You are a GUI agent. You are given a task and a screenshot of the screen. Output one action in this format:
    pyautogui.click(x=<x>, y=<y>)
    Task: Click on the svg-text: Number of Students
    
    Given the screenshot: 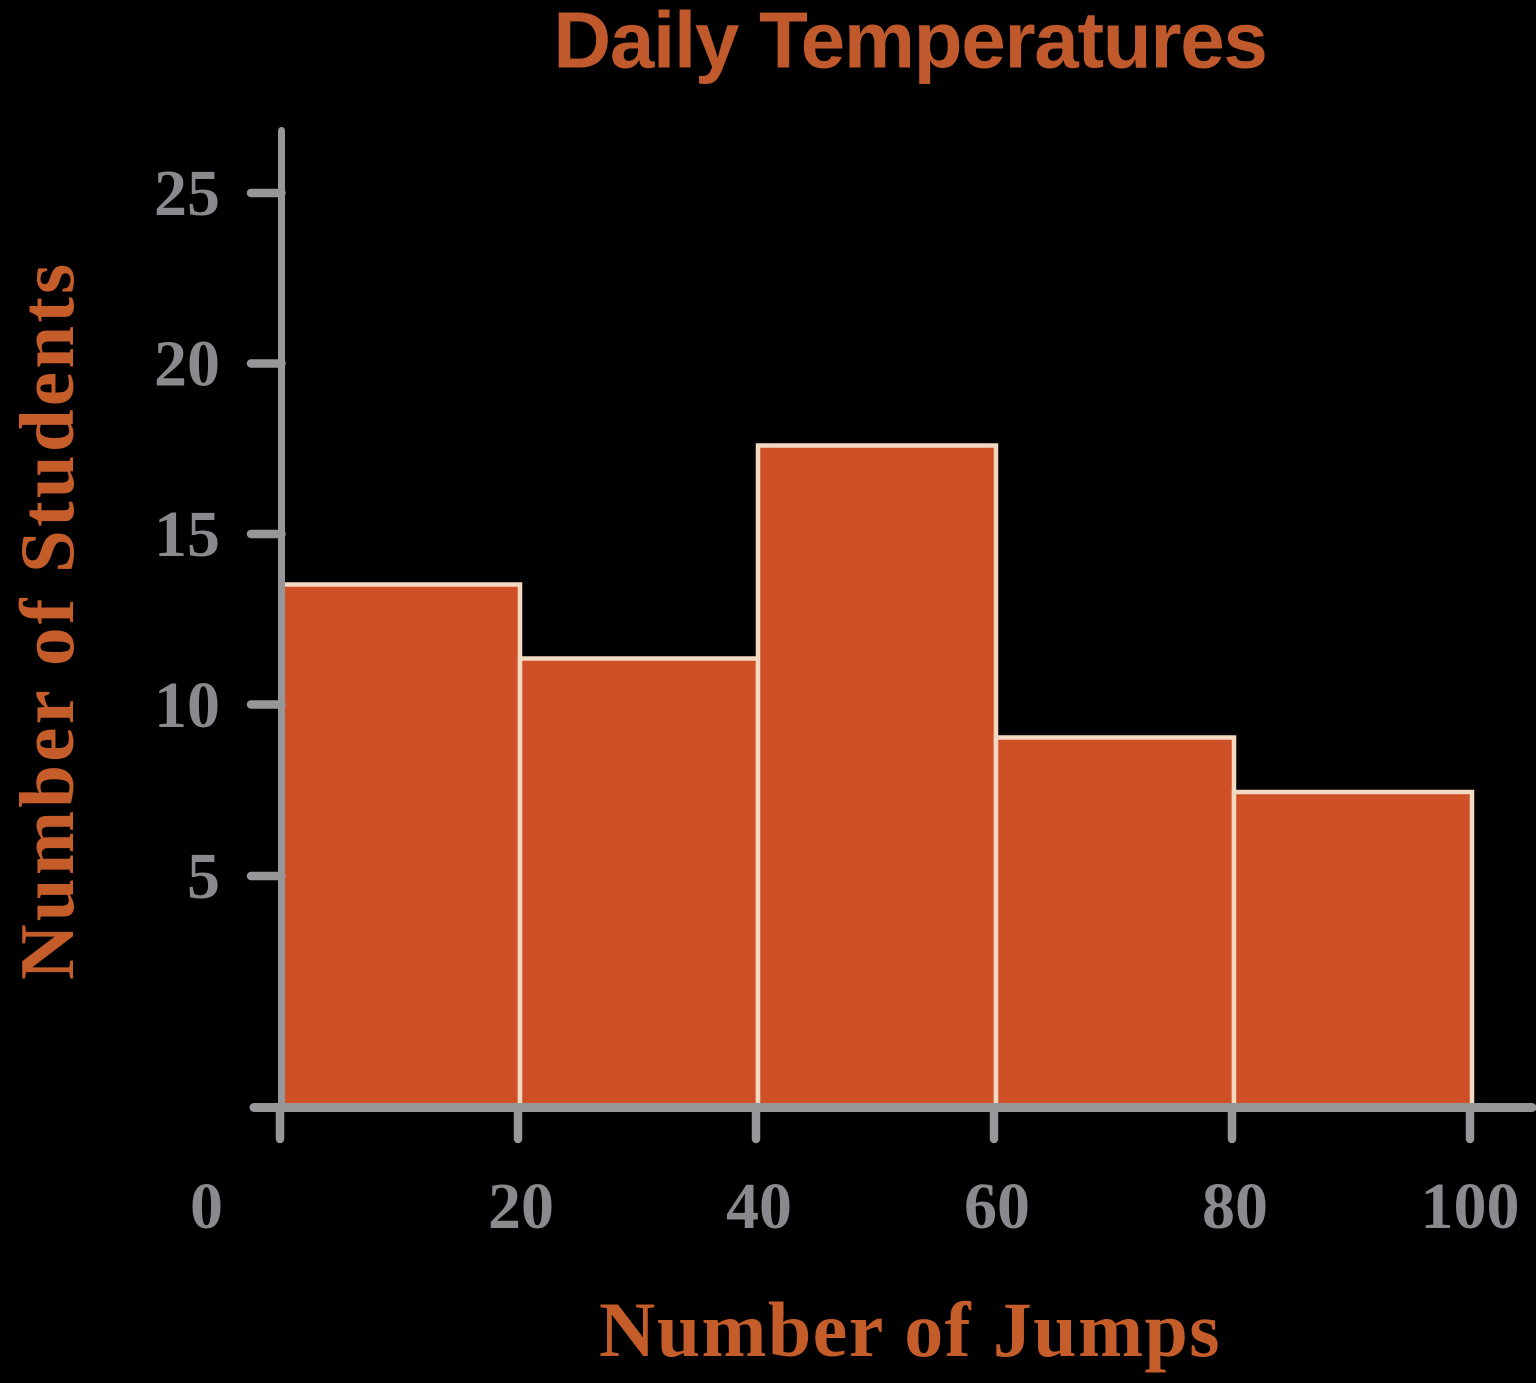 What is the action you would take?
    pyautogui.click(x=47, y=620)
    